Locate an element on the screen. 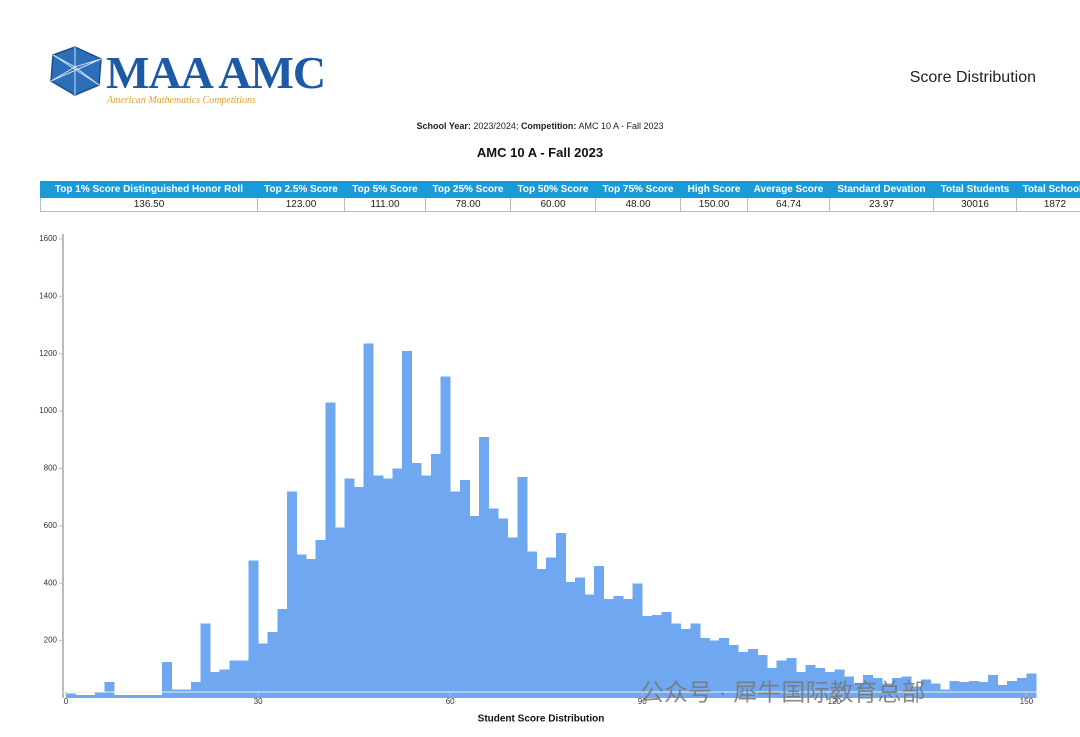 This screenshot has width=1080, height=737. x-tick-label: 90 is located at coordinates (642, 701).